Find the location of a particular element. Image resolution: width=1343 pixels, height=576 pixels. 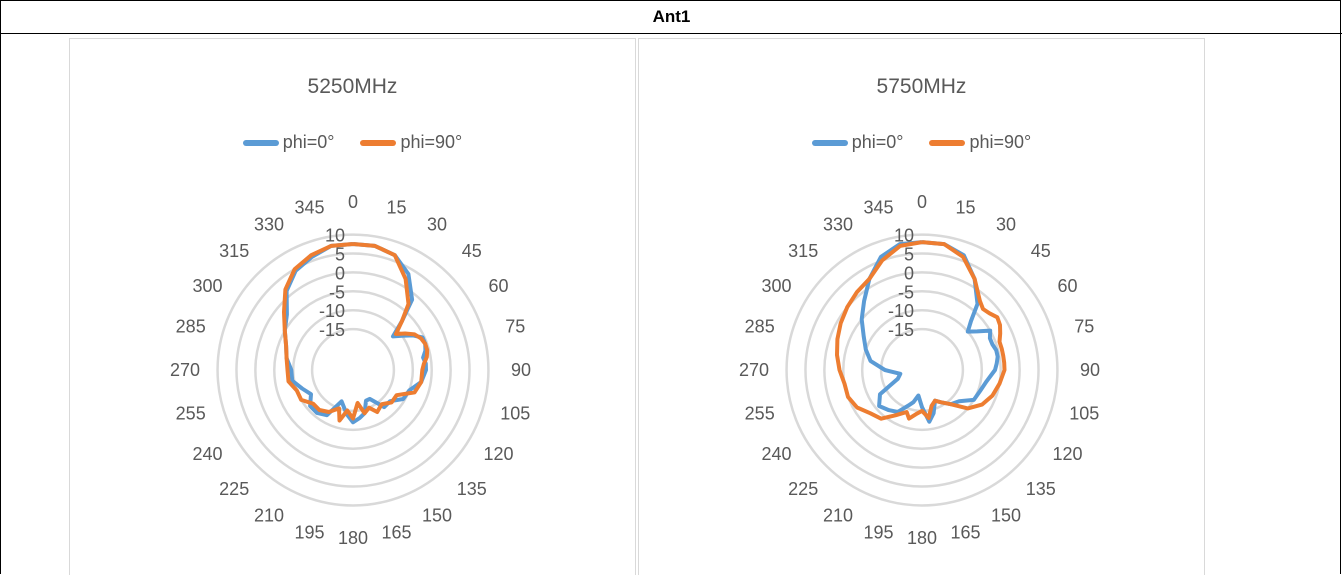

table-header-title: Ant1 is located at coordinates (671, 17).